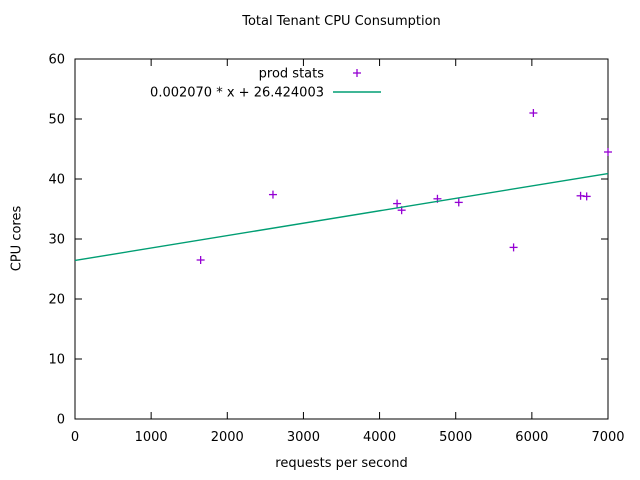 Image resolution: width=640 pixels, height=480 pixels. What do you see at coordinates (237, 93) in the screenshot?
I see `legend-label: 0.002070 * x + 26.424003` at bounding box center [237, 93].